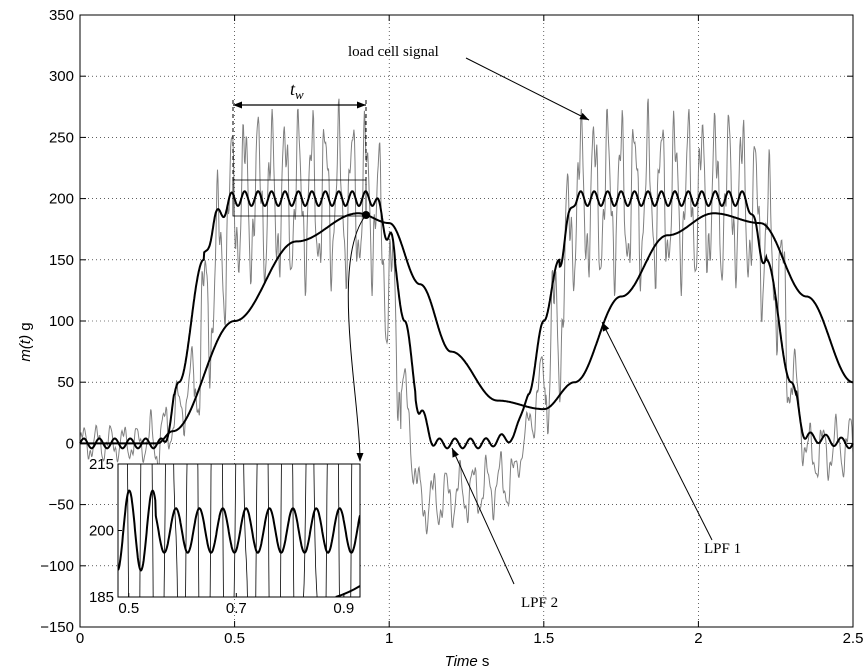  What do you see at coordinates (61, 321) in the screenshot?
I see `y-tick-label: 100` at bounding box center [61, 321].